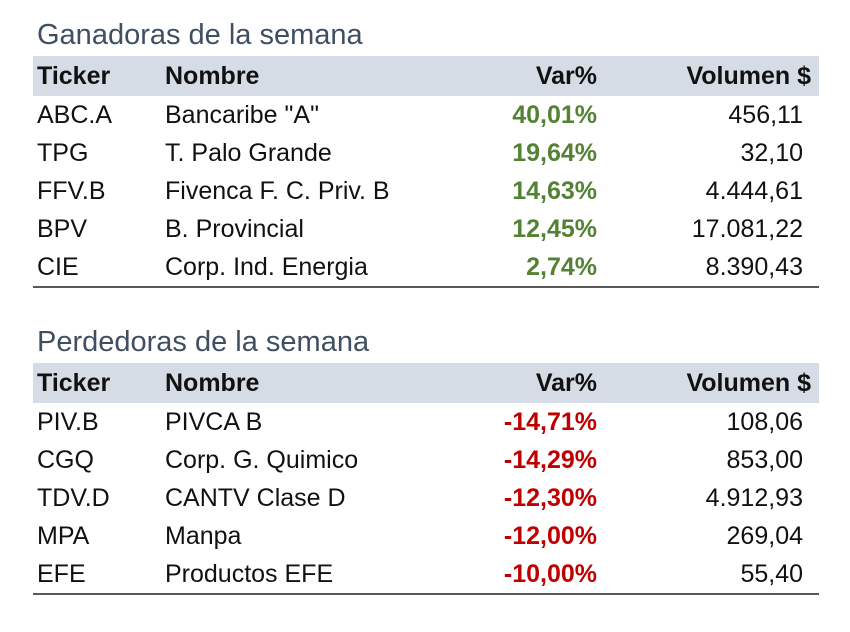 The width and height of the screenshot is (850, 632). I want to click on gainers-title: Ganadoras de la semana, so click(200, 35).